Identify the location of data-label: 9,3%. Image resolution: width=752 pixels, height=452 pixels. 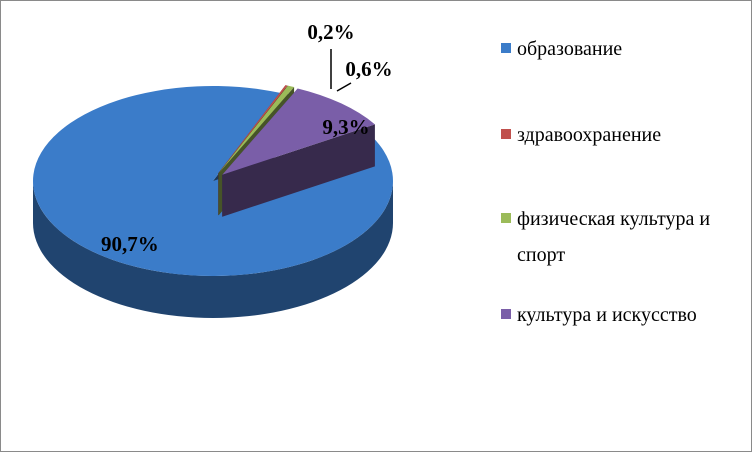
(345, 127).